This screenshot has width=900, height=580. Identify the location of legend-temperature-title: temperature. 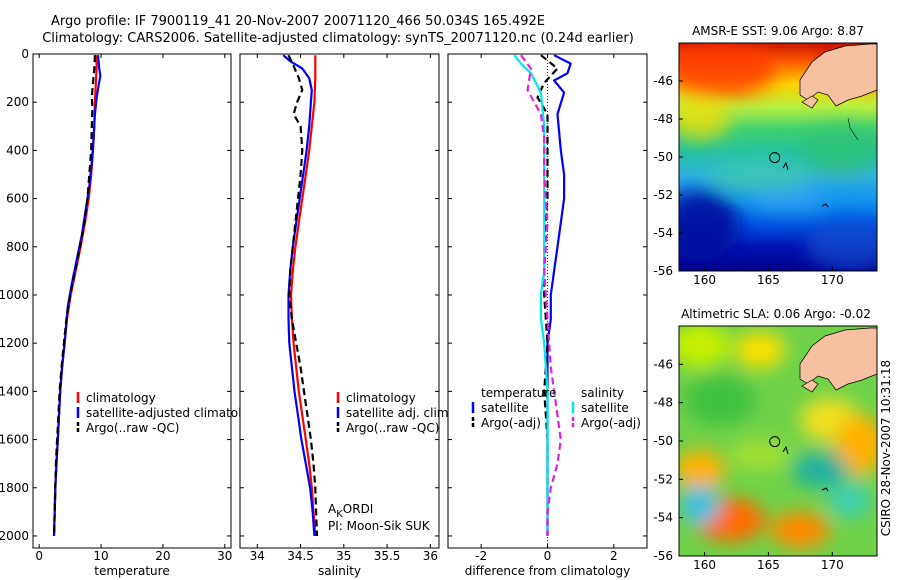
(518, 393).